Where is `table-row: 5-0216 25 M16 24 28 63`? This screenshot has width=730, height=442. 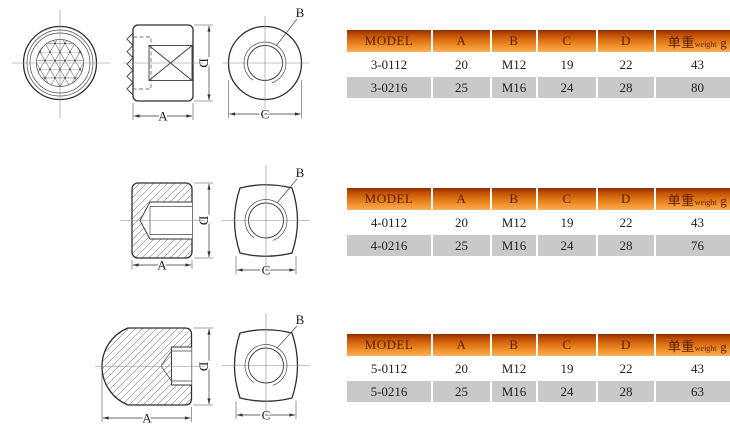
table-row: 5-0216 25 M16 24 28 63 is located at coordinates (538, 391).